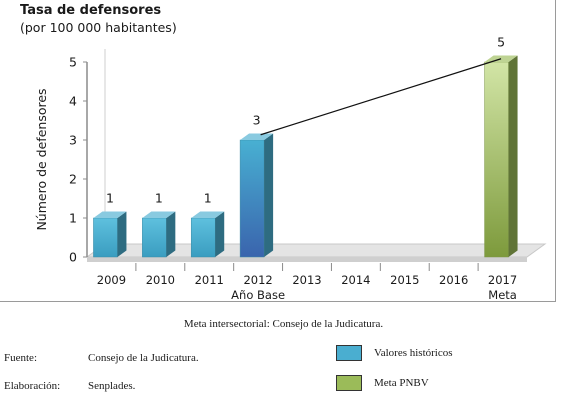 This screenshot has height=400, width=567. Describe the element at coordinates (159, 214) in the screenshot. I see `bar-2010-top` at that location.